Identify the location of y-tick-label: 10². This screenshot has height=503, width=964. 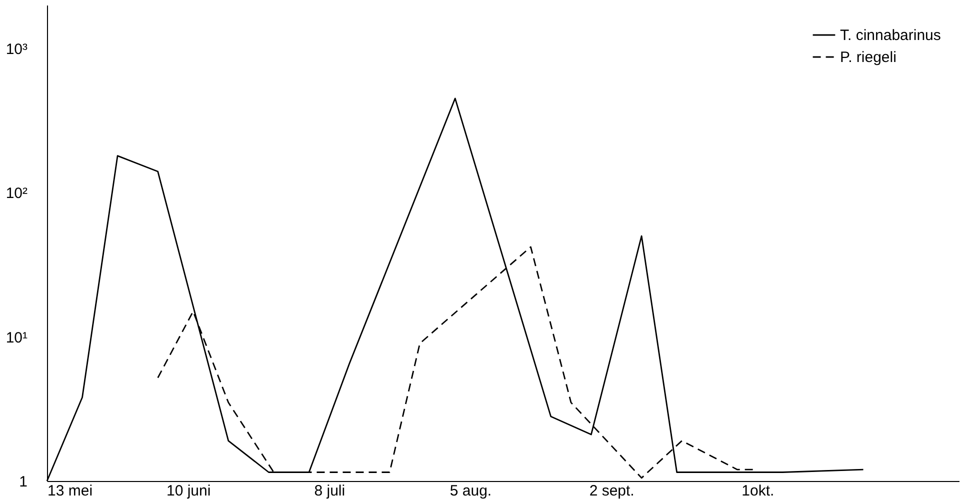
(17, 193).